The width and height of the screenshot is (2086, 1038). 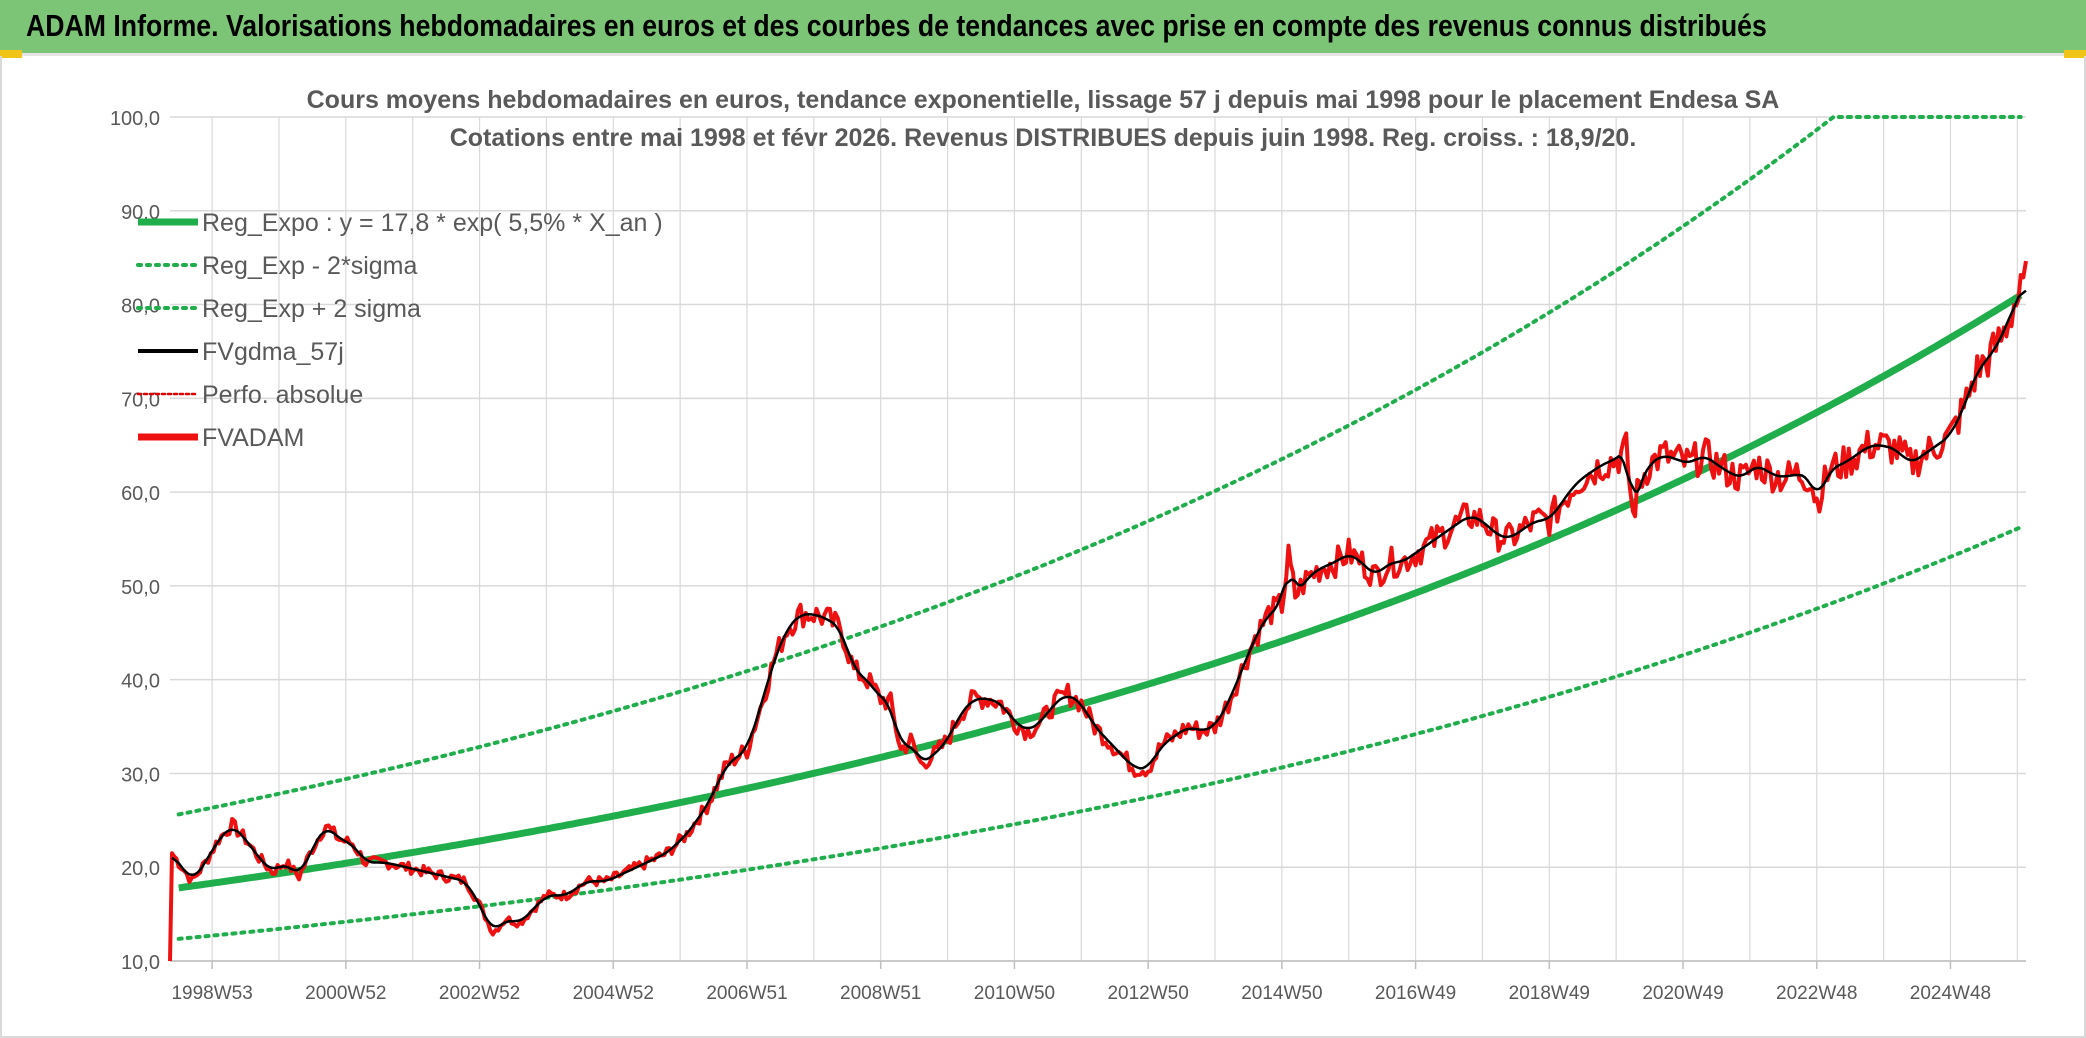 I want to click on x-tick-label: 2022W48, so click(x=1816, y=993).